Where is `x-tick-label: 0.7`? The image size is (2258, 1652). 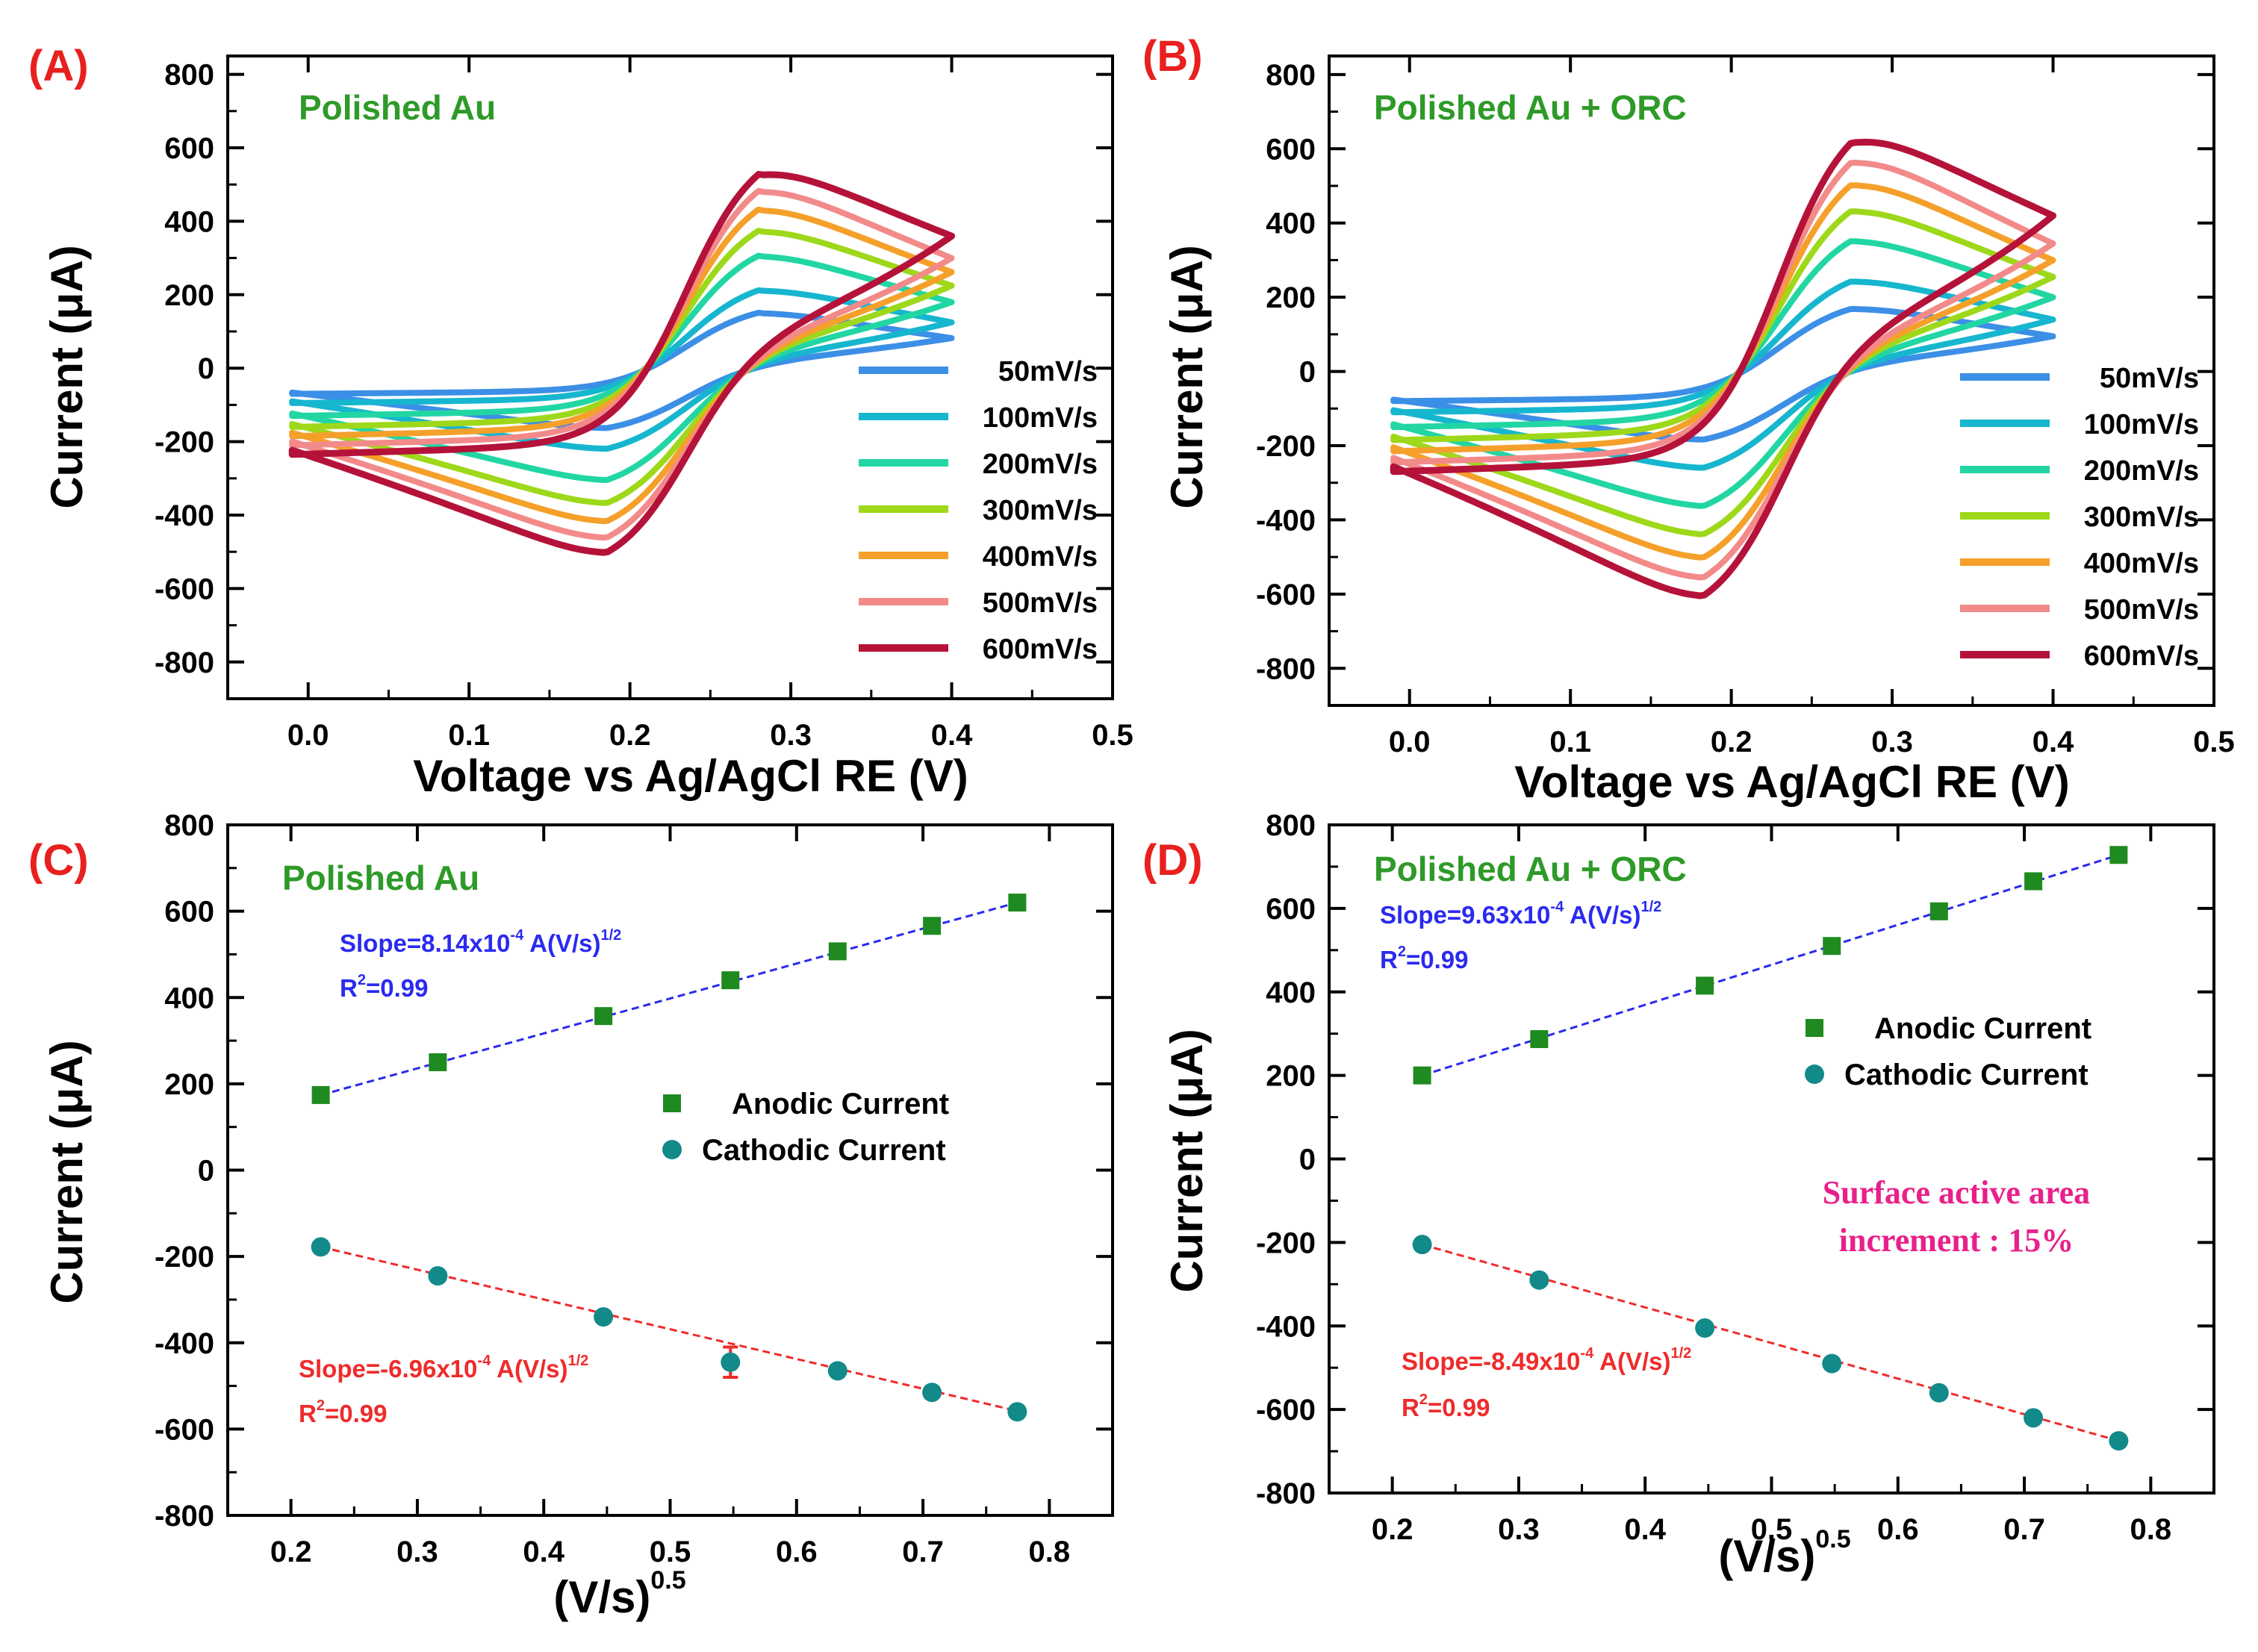 x-tick-label: 0.7 is located at coordinates (923, 1552).